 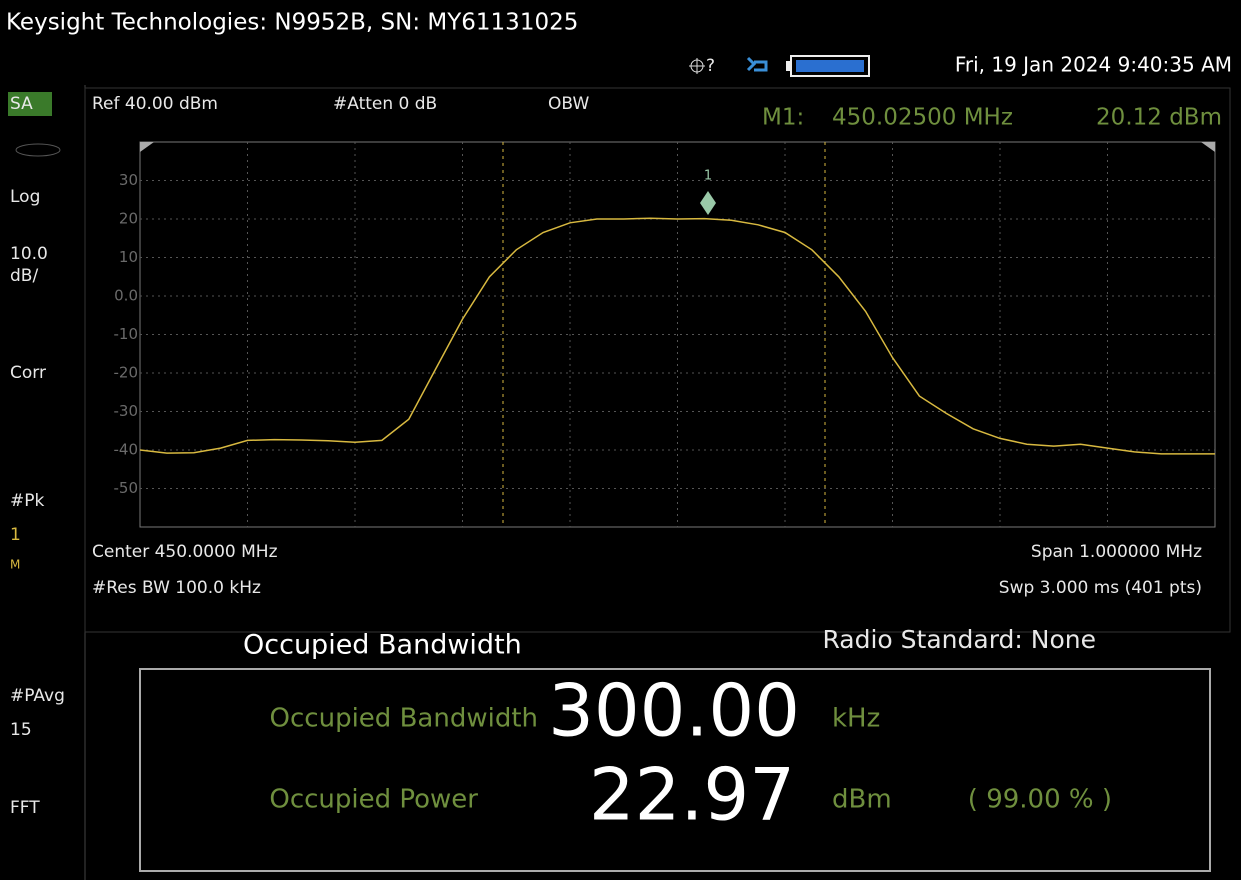 I want to click on meas-unit: dBm, so click(x=862, y=800).